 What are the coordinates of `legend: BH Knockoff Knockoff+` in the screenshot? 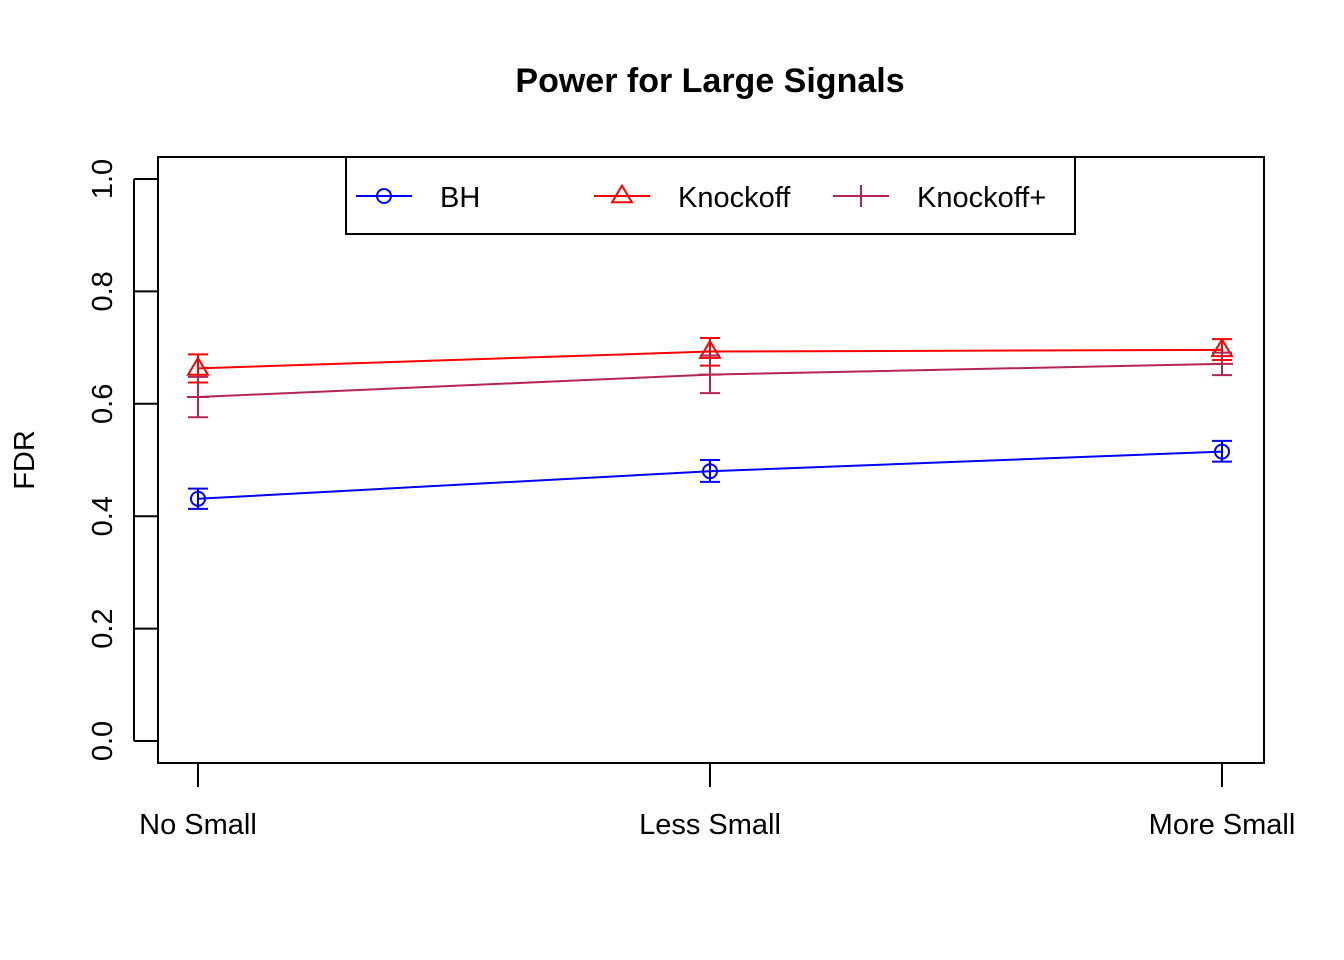 It's located at (710, 195).